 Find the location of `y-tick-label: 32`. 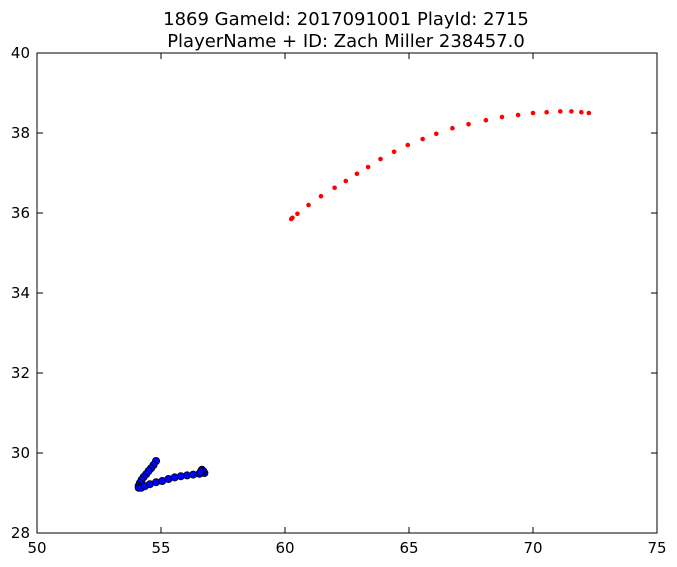

y-tick-label: 32 is located at coordinates (20, 373).